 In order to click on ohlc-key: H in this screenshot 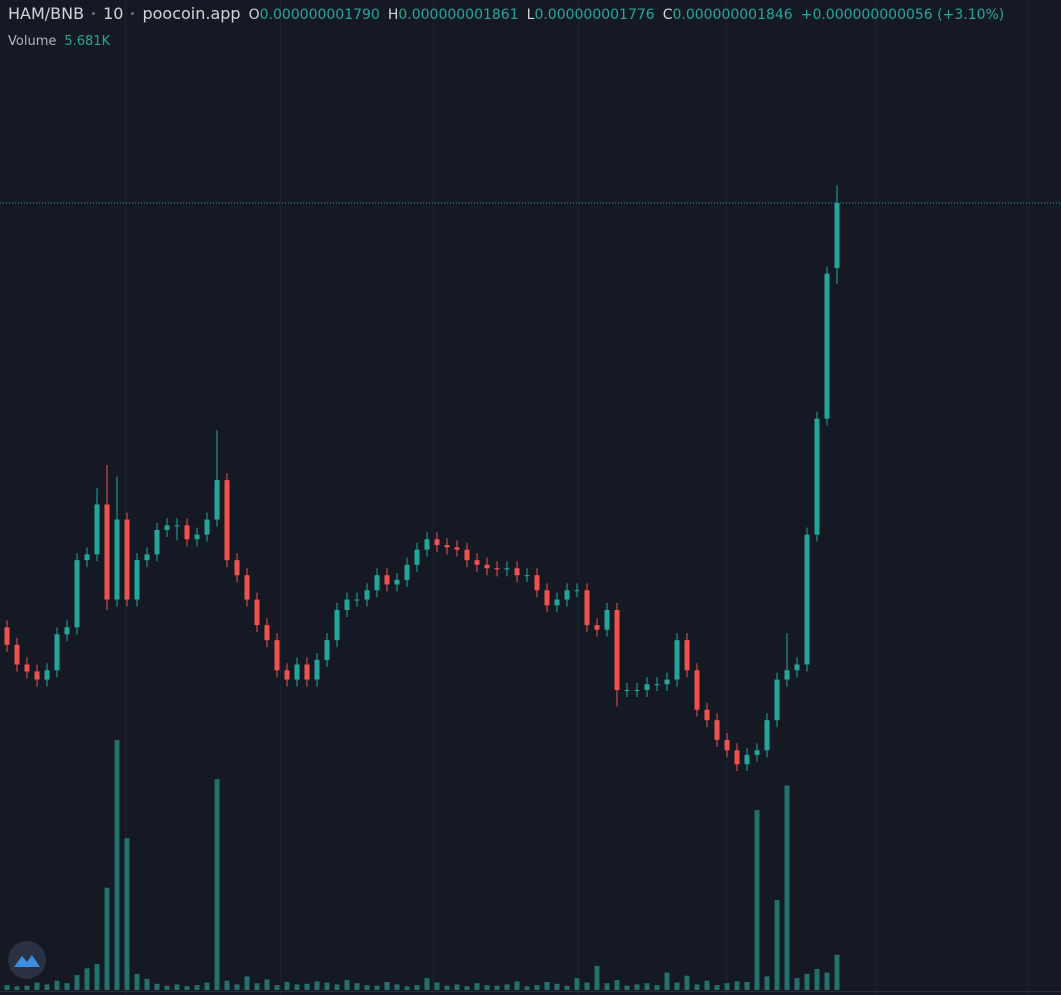, I will do `click(393, 15)`.